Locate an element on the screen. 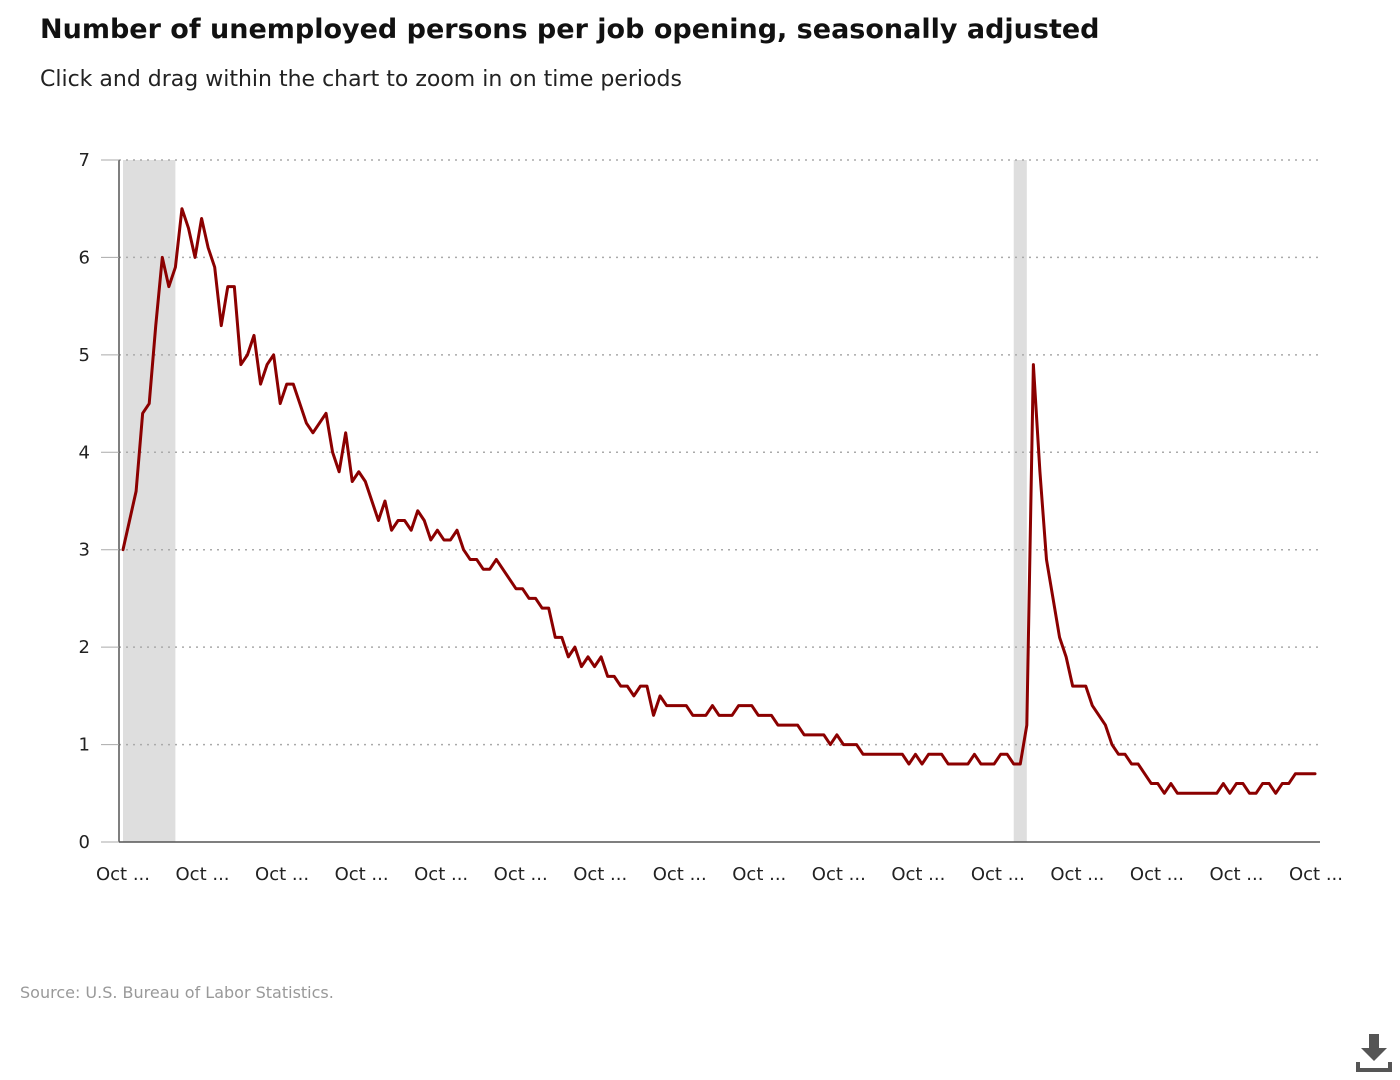 The width and height of the screenshot is (1400, 1080). download-icon is located at coordinates (1374, 1053).